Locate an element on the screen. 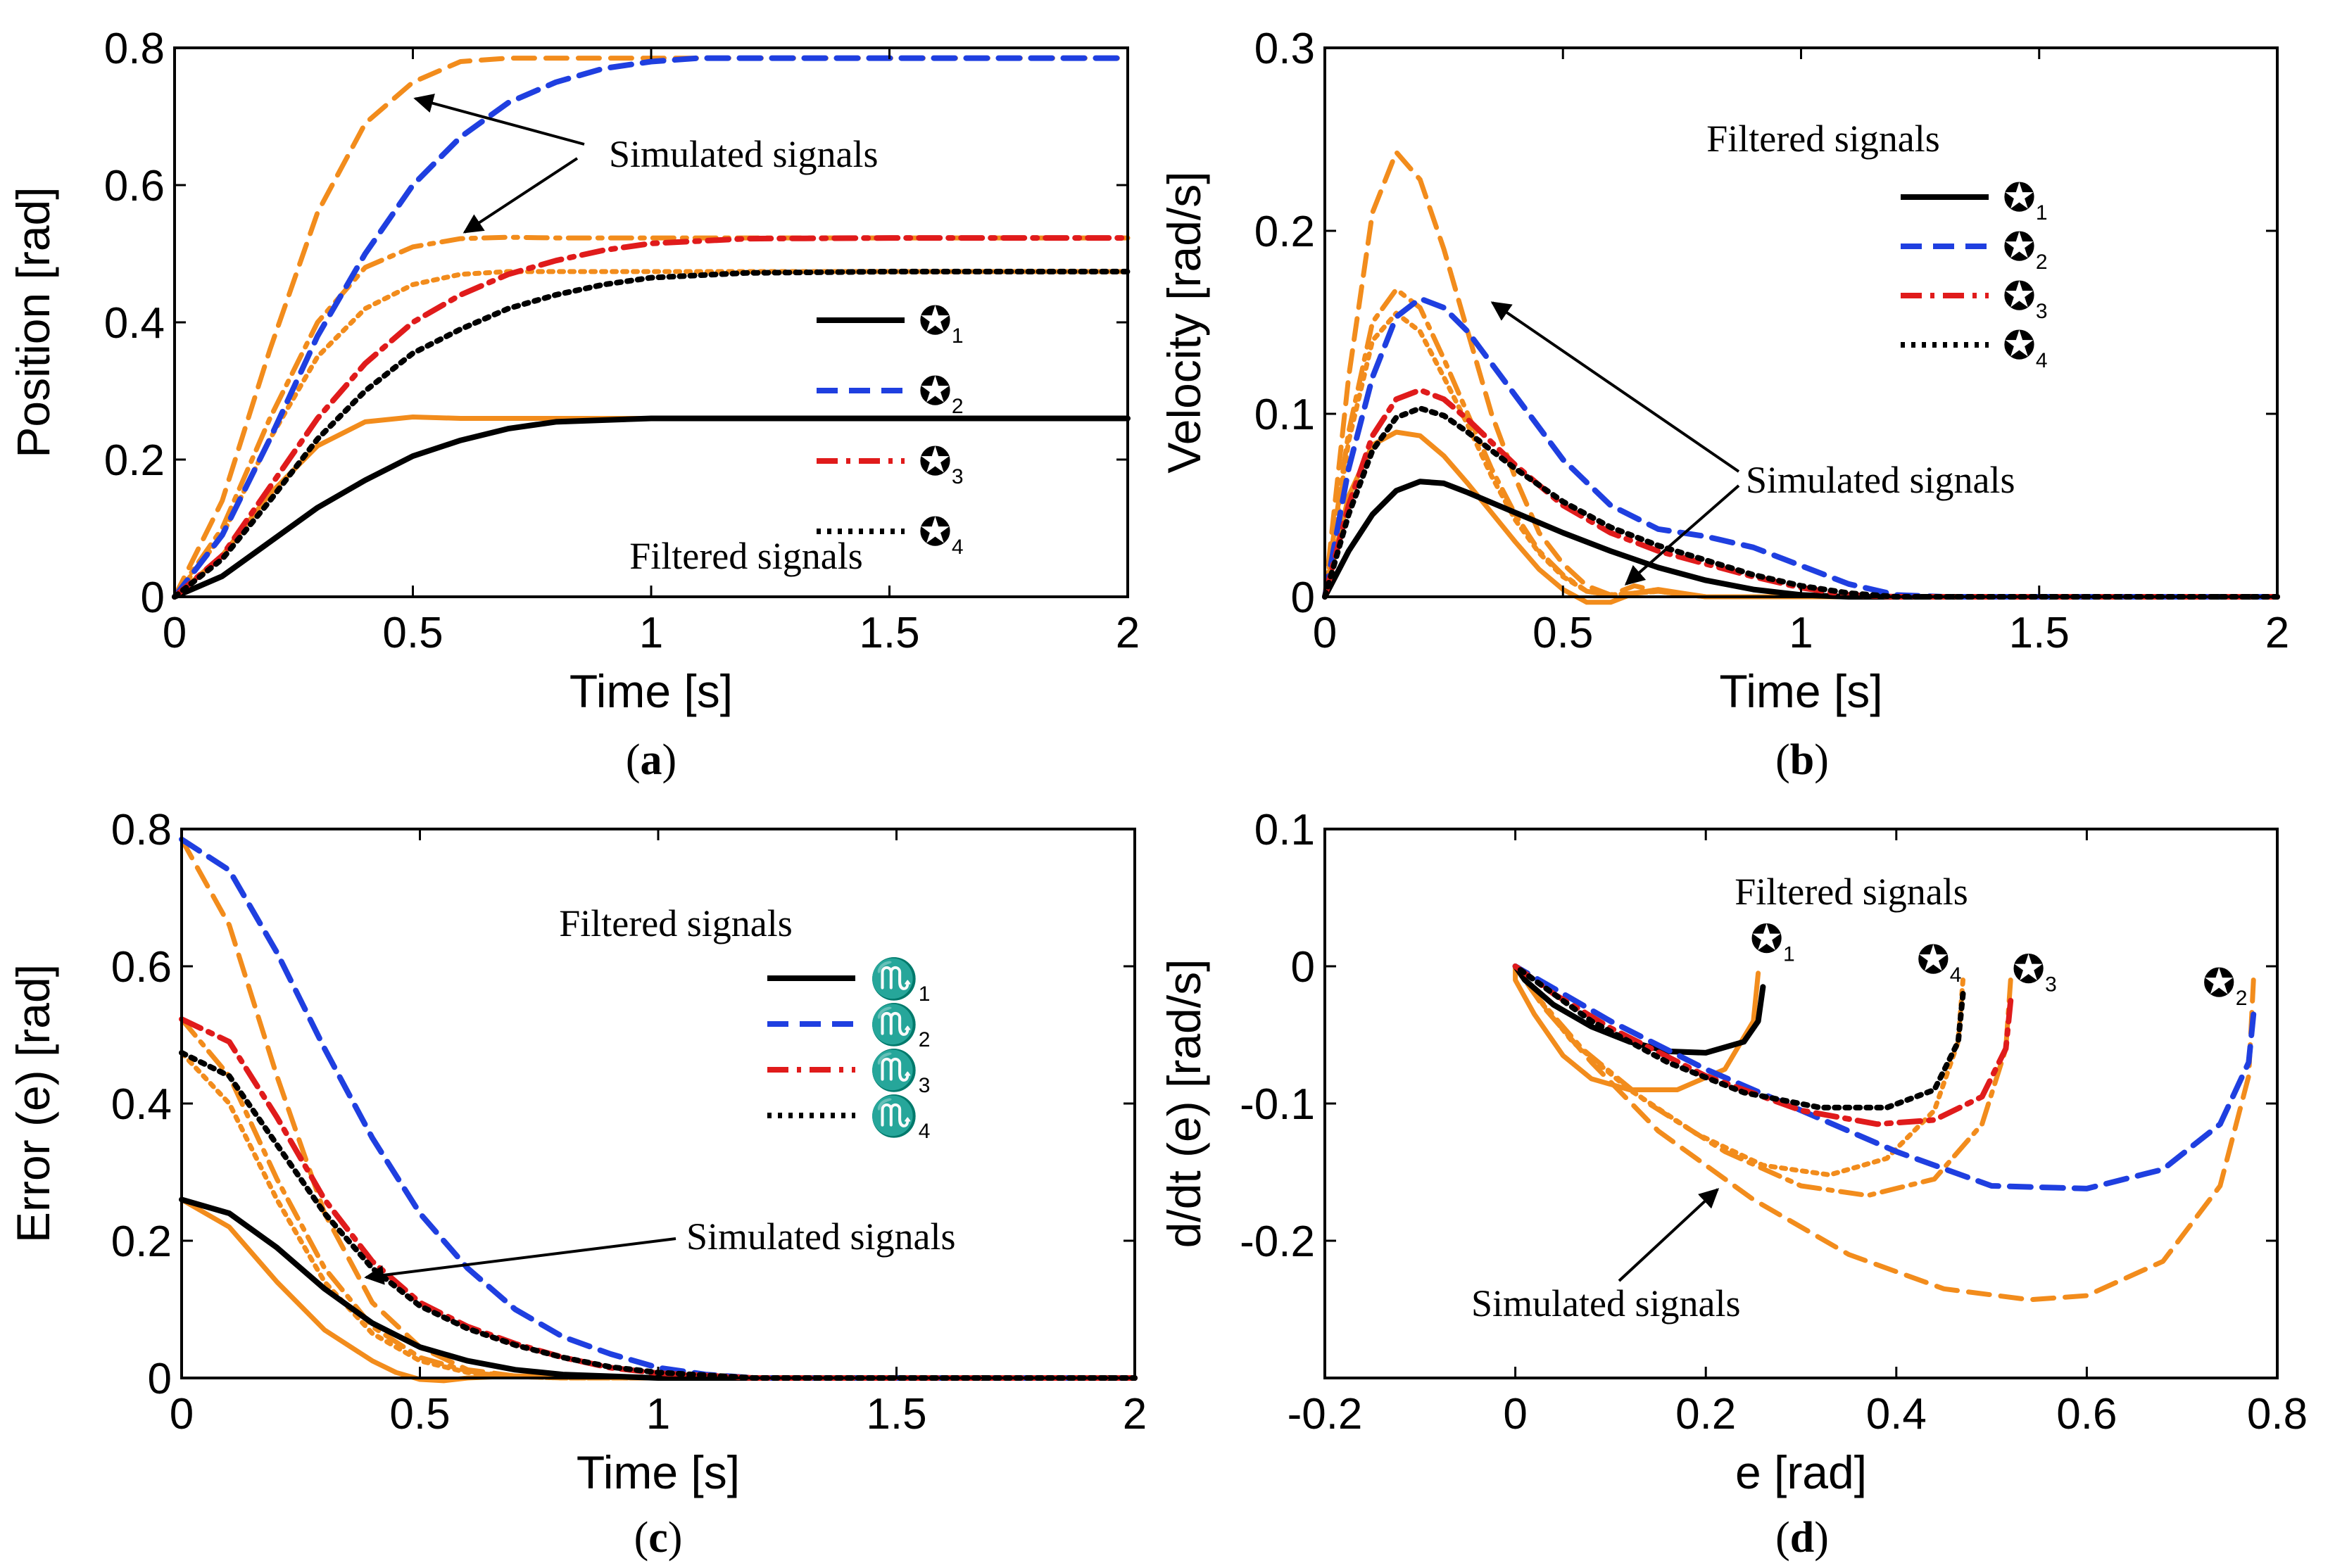 The width and height of the screenshot is (2335, 1568). panel-caption: (b) is located at coordinates (1802, 760).